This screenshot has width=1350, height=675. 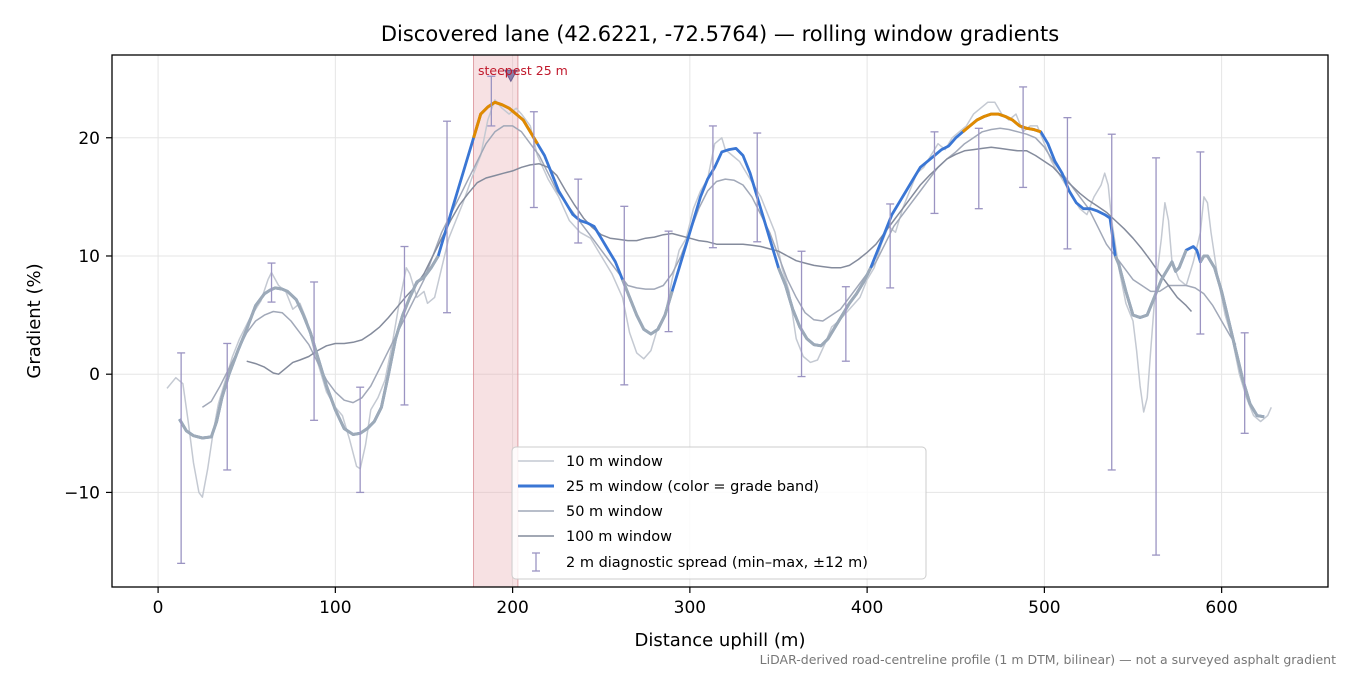 I want to click on legend-swatch-errorbar, so click(x=536, y=562).